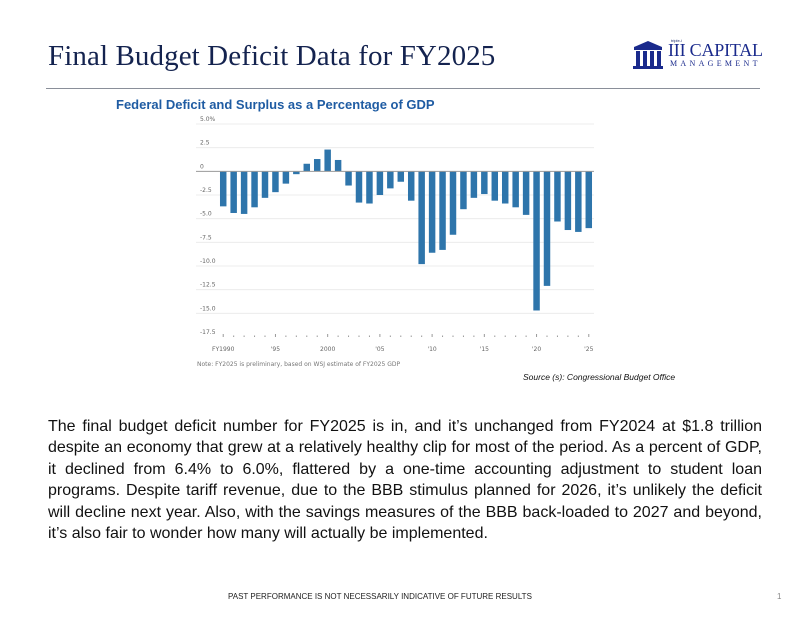  What do you see at coordinates (715, 63) in the screenshot?
I see `logo-subname: MANAGEMENT` at bounding box center [715, 63].